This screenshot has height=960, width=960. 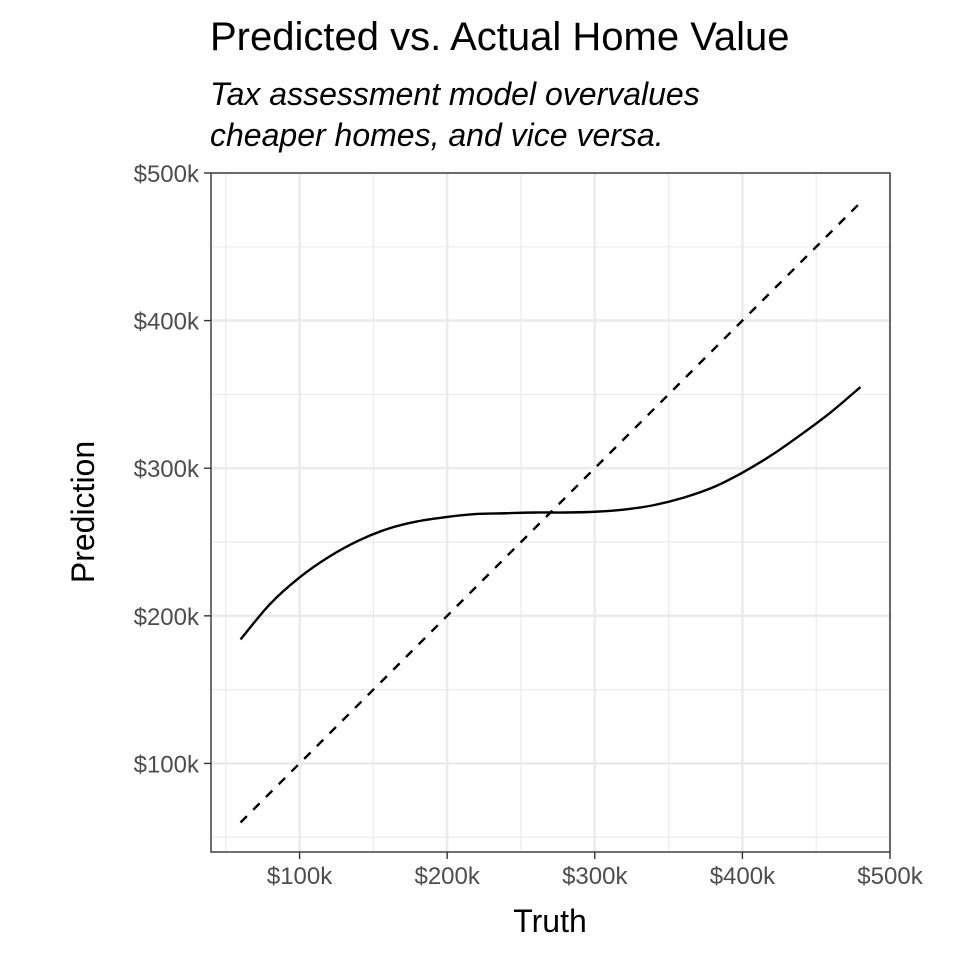 I want to click on y-axis: $100k $200k $300k $400k $500k, so click(x=172, y=469).